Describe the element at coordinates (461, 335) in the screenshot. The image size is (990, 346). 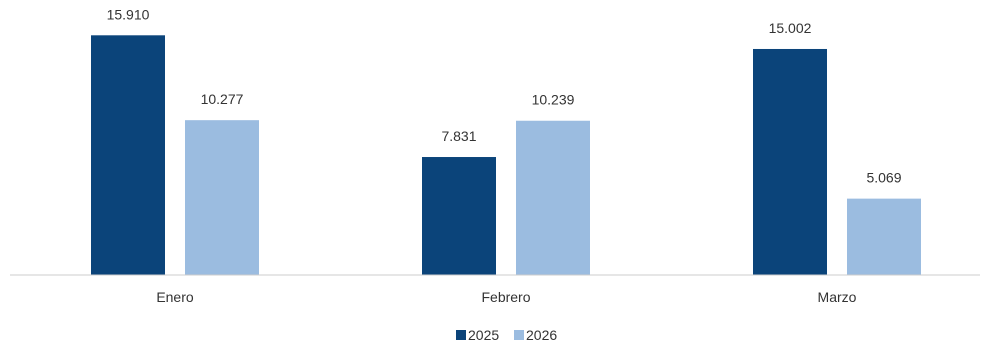
I see `legend-swatch-2025` at that location.